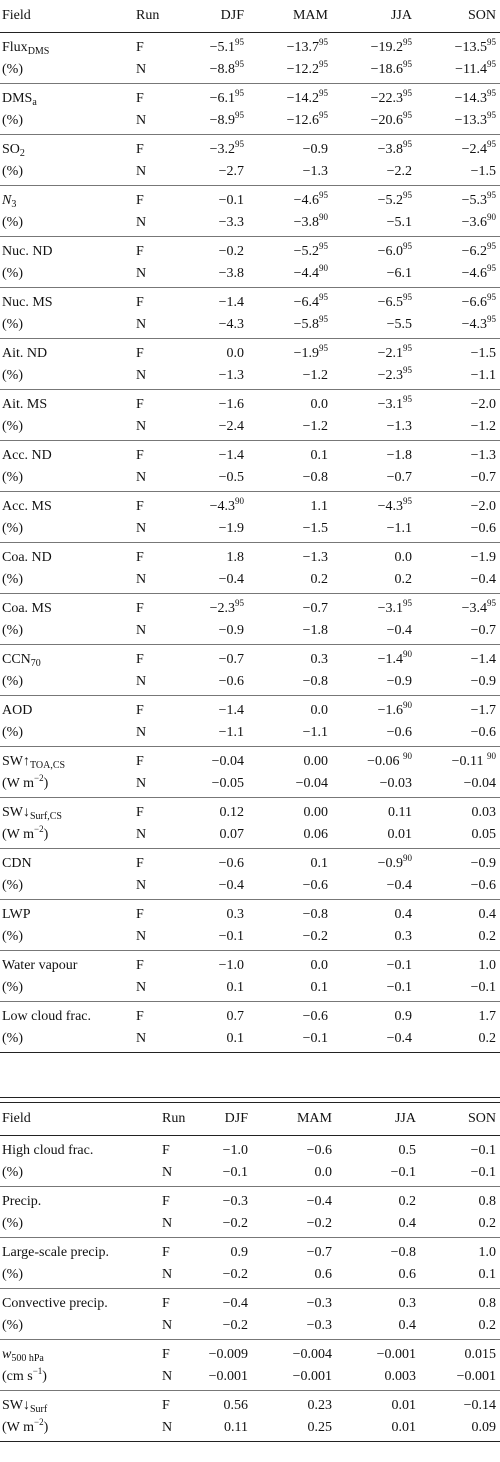 The height and width of the screenshot is (1462, 500). Describe the element at coordinates (487, 965) in the screenshot. I see `value: 1.0` at that location.